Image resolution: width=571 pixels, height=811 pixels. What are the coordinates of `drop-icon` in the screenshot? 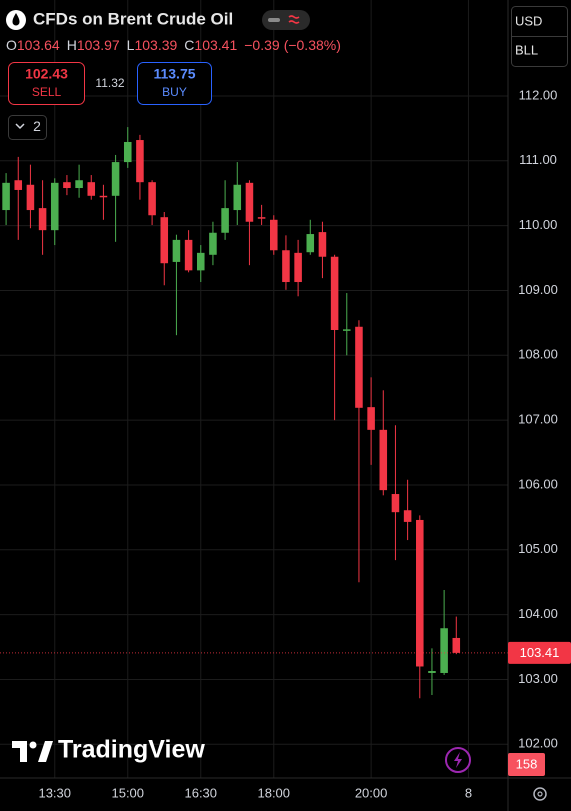 It's located at (16, 19).